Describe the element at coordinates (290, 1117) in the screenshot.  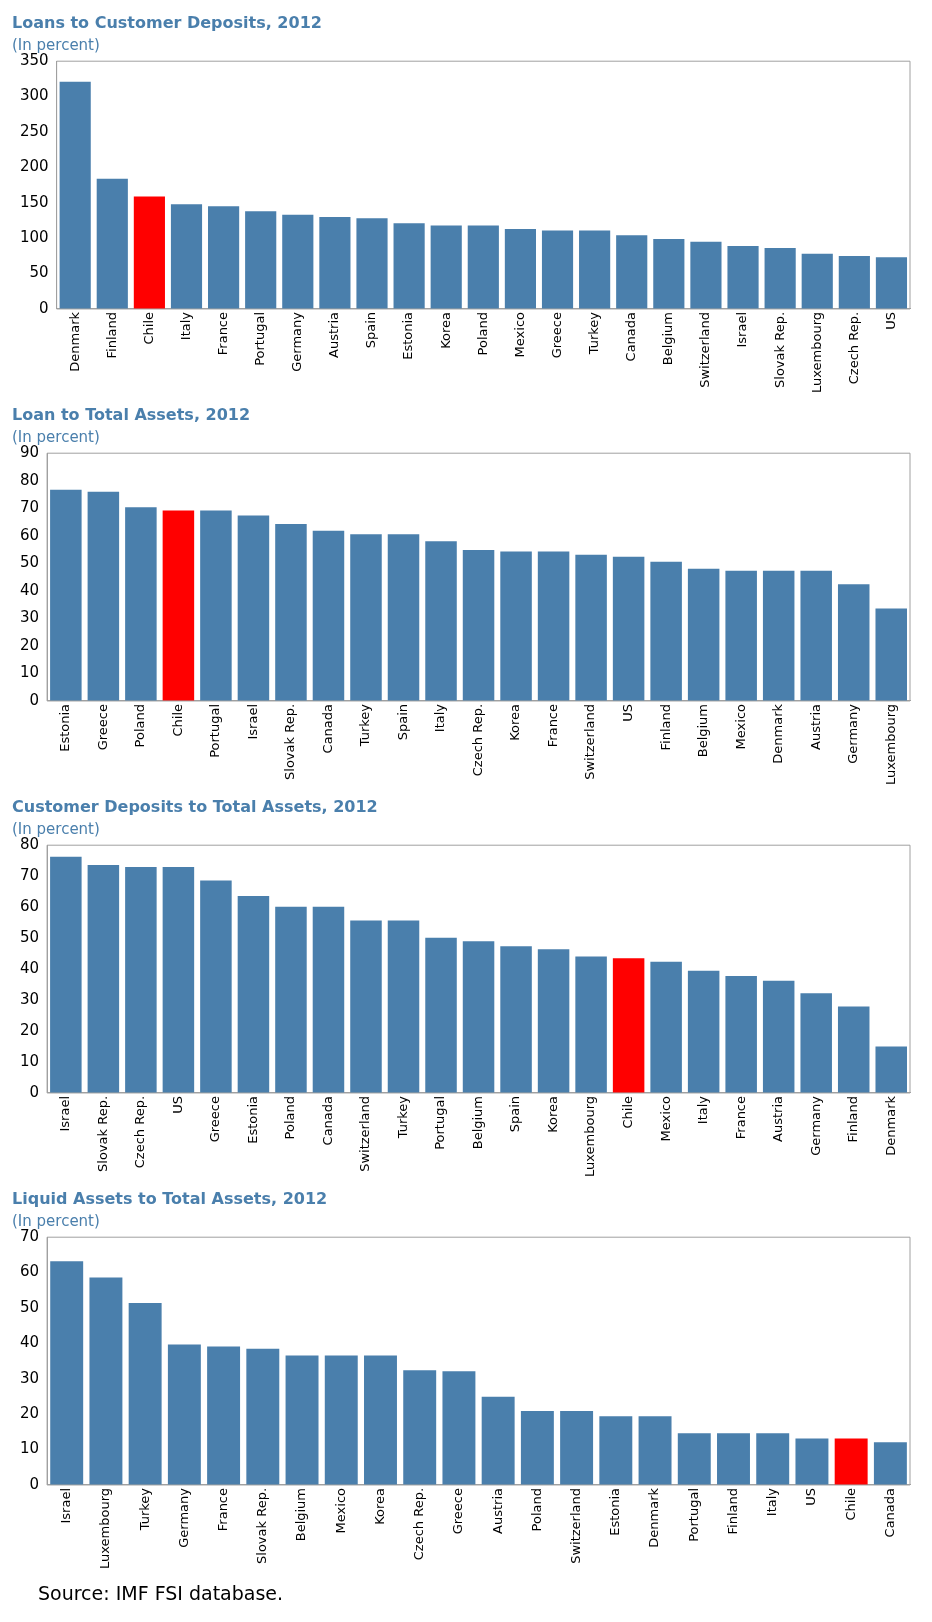
I see `x-tick-label: Poland` at that location.